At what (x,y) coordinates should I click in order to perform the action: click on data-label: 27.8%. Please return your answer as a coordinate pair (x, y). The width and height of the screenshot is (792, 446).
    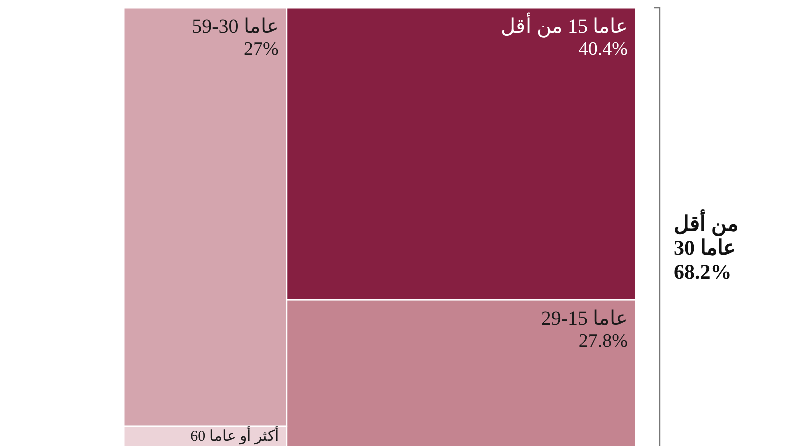
    Looking at the image, I should click on (603, 342).